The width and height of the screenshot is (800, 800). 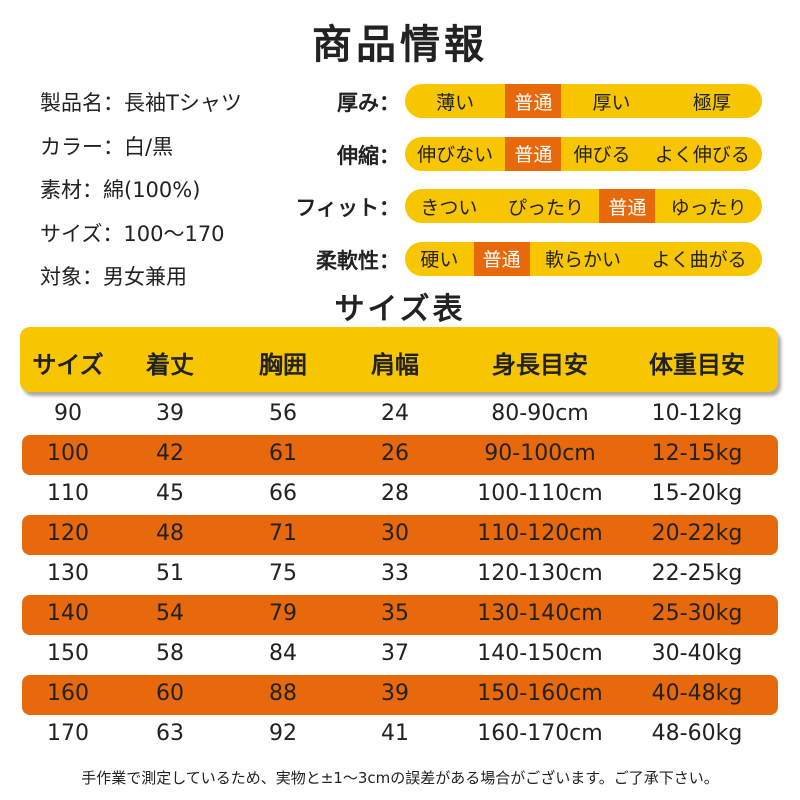 I want to click on spec-item: カラー：白/黒, so click(x=107, y=146).